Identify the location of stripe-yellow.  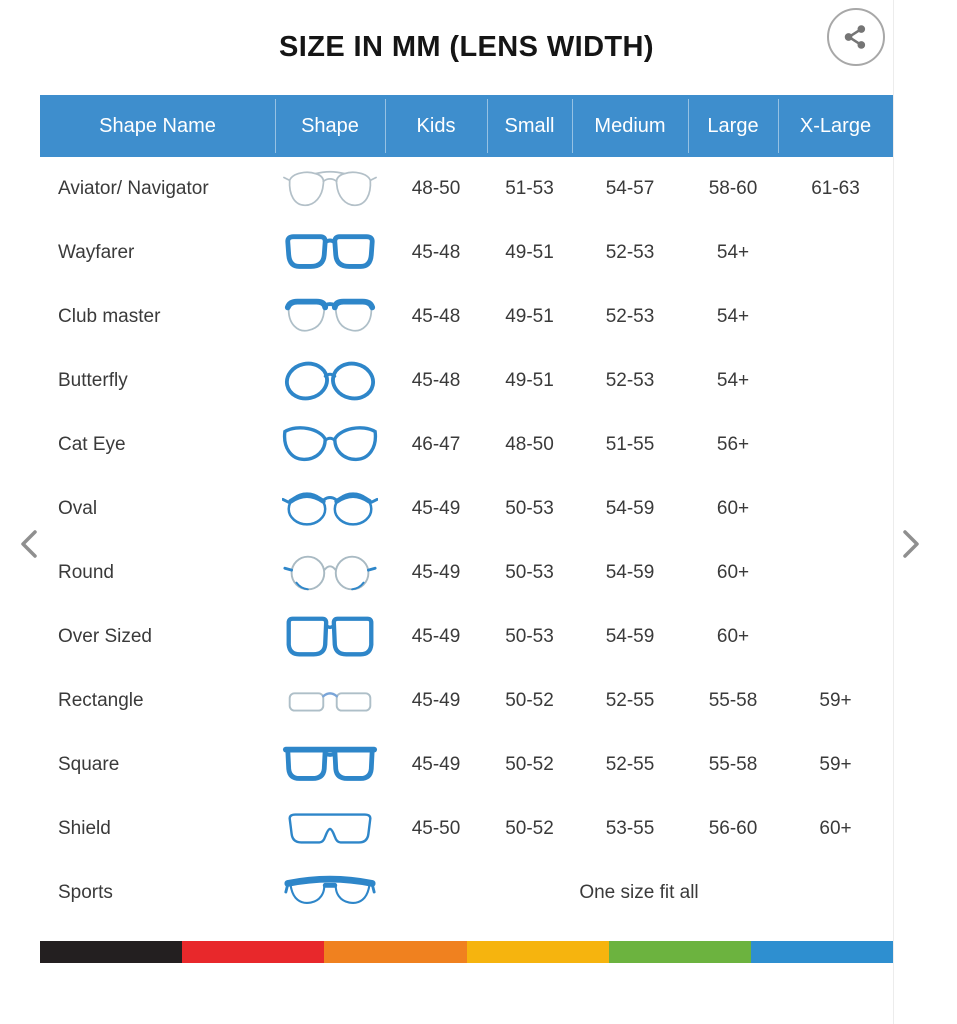
(537, 952).